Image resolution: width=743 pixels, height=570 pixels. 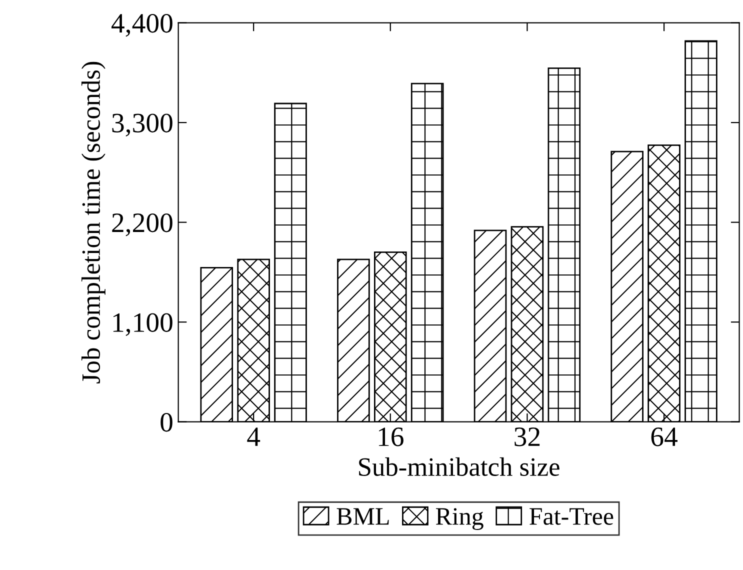 I want to click on y-tick-label: 3,300, so click(x=142, y=125).